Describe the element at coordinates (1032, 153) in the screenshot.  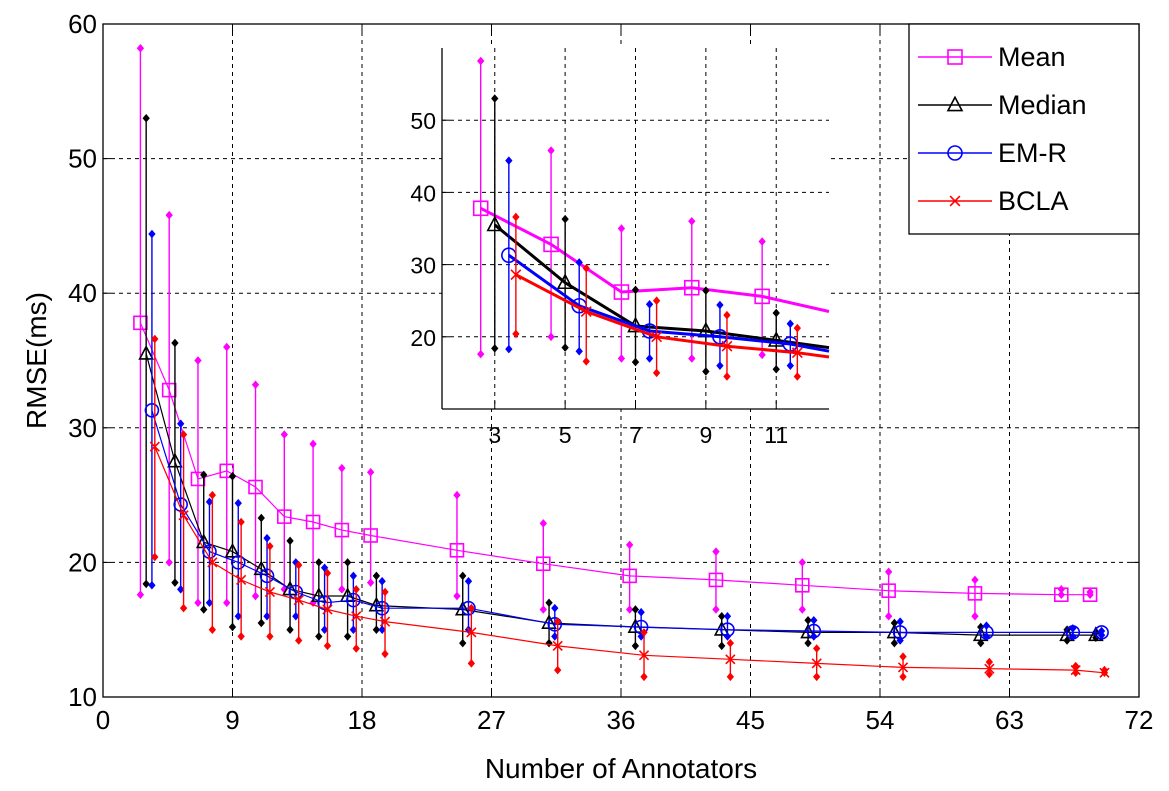
I see `legend-label: EM-R` at that location.